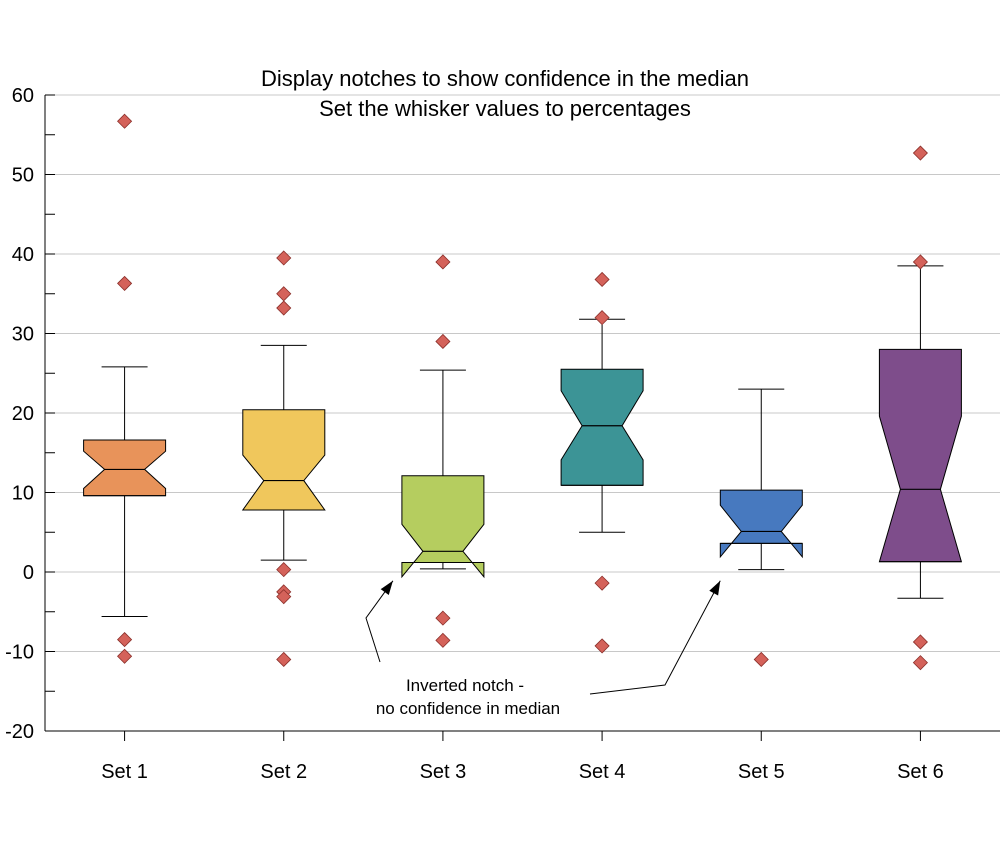 This screenshot has width=1000, height=848. Describe the element at coordinates (468, 708) in the screenshot. I see `annotation-line-2: no confidence in median` at that location.